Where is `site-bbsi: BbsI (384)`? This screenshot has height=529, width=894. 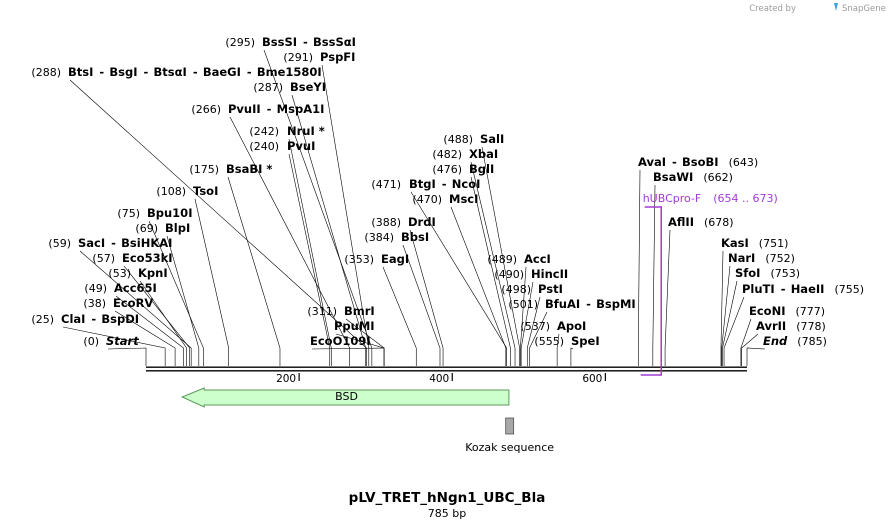 site-bbsi: BbsI (384) is located at coordinates (402, 298).